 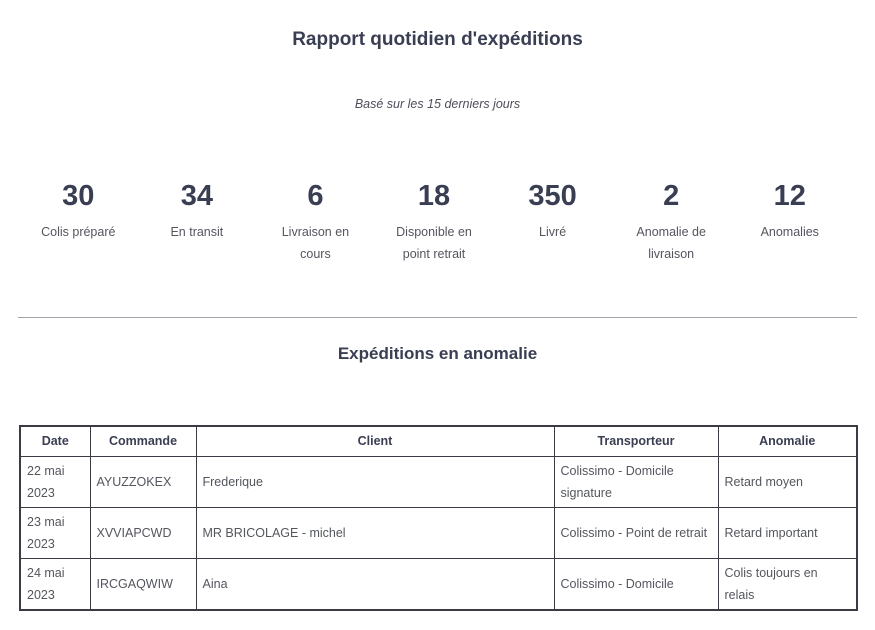 I want to click on stat-label: En transit, so click(x=197, y=232).